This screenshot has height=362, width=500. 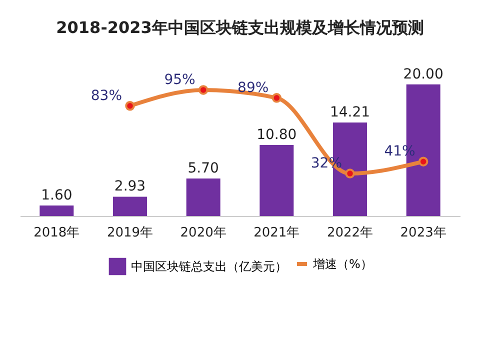 What do you see at coordinates (130, 233) in the screenshot?
I see `x-tick-label: 2019年` at bounding box center [130, 233].